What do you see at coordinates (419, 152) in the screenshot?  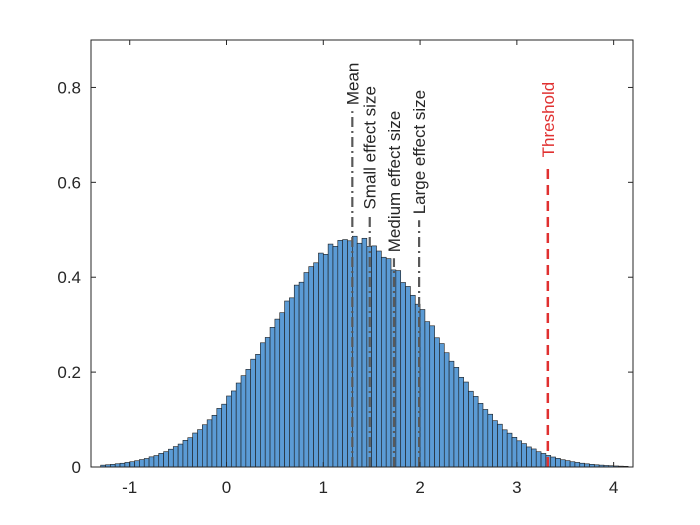 I see `large-effect-label: Large effect size` at bounding box center [419, 152].